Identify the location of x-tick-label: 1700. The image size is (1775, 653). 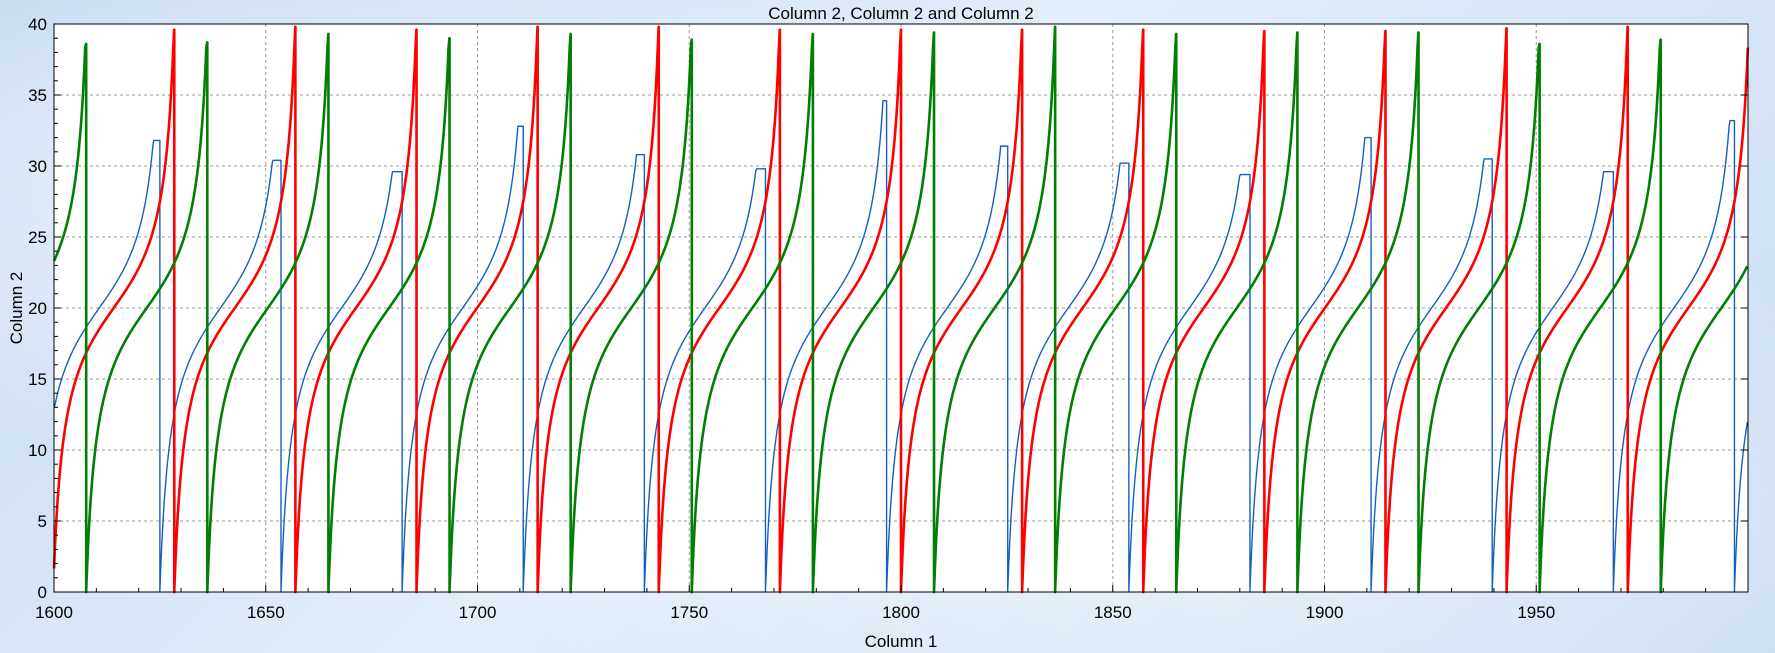
(478, 612).